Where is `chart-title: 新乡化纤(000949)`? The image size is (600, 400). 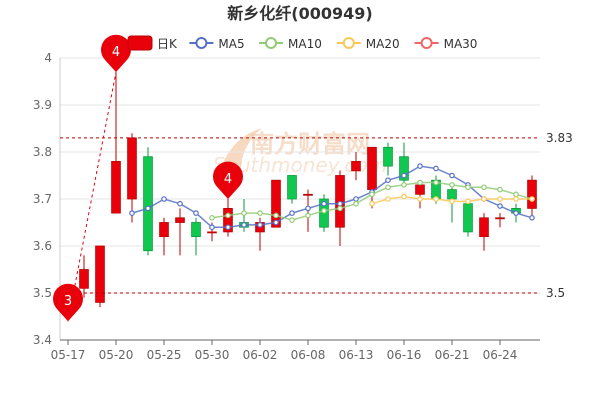 chart-title: 新乡化纤(000949) is located at coordinates (299, 13).